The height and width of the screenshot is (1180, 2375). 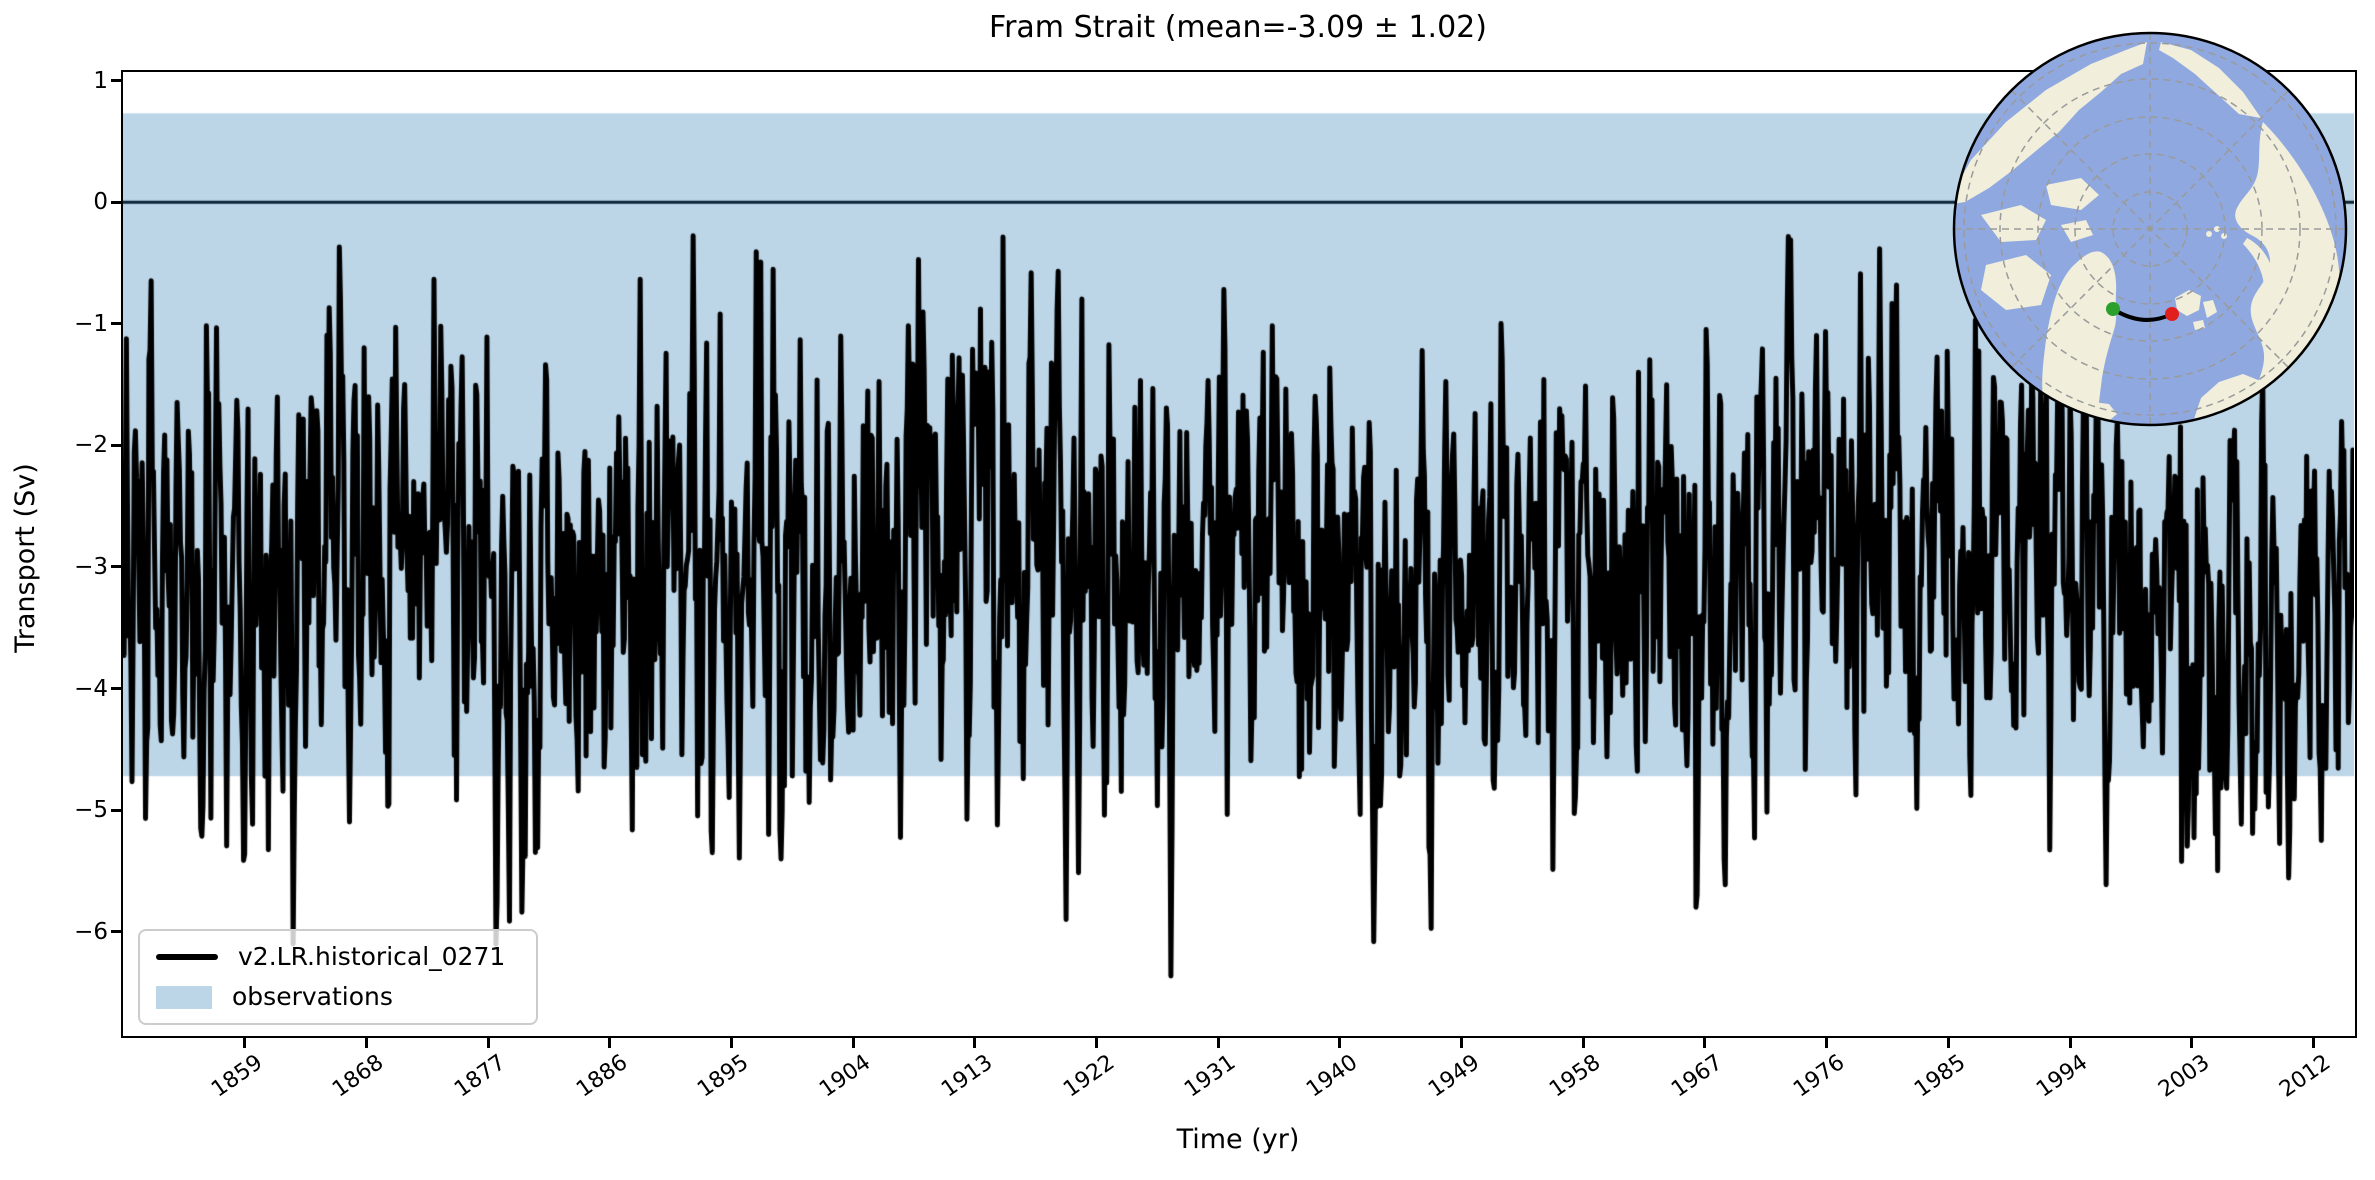 What do you see at coordinates (91, 566) in the screenshot?
I see `y-tick-label: −3` at bounding box center [91, 566].